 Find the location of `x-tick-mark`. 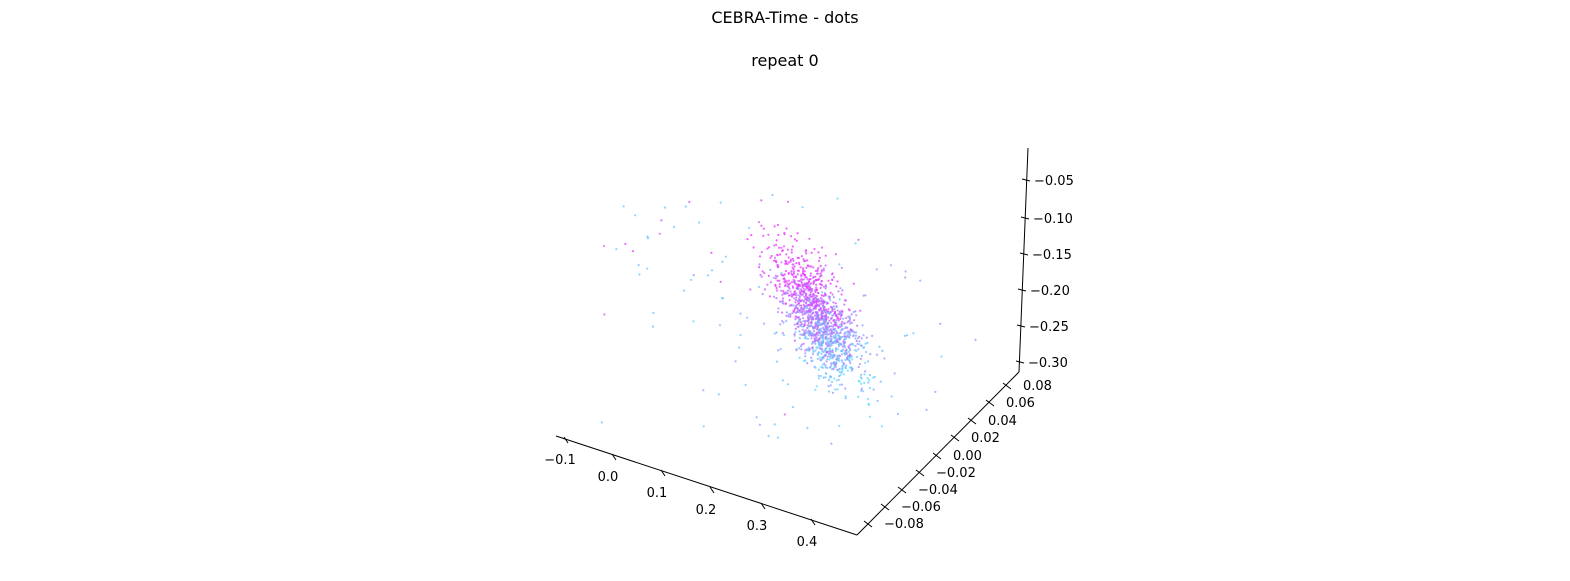

x-tick-mark is located at coordinates (712, 490).